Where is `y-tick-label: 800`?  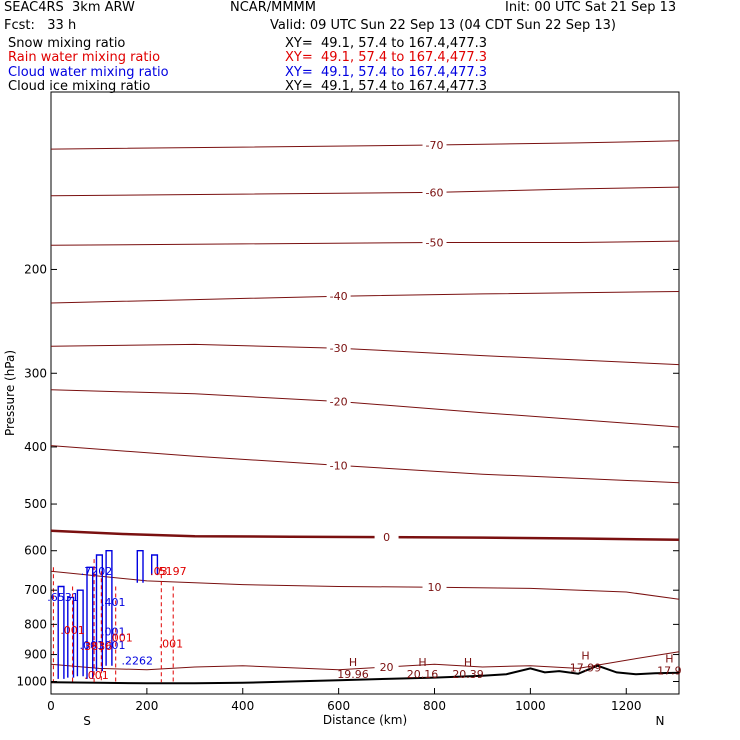
y-tick-label: 800 is located at coordinates (35, 624).